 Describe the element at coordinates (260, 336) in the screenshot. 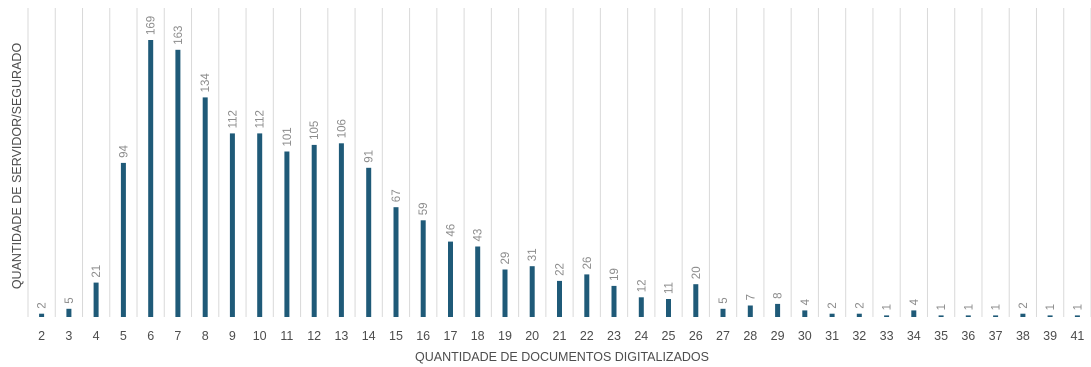

I see `x-tick-10: 10` at that location.